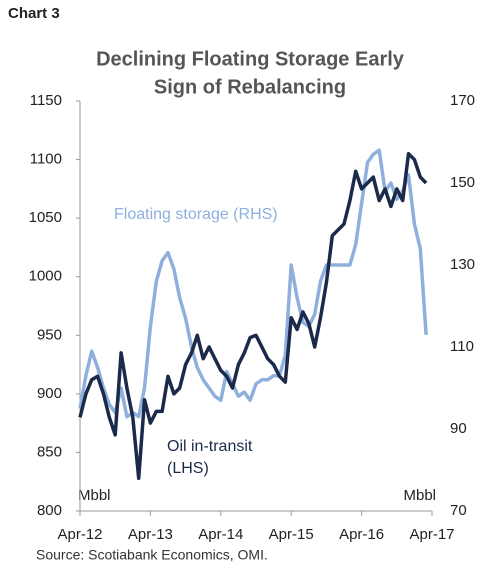  I want to click on annotation: Oil in-transit, so click(210, 446).